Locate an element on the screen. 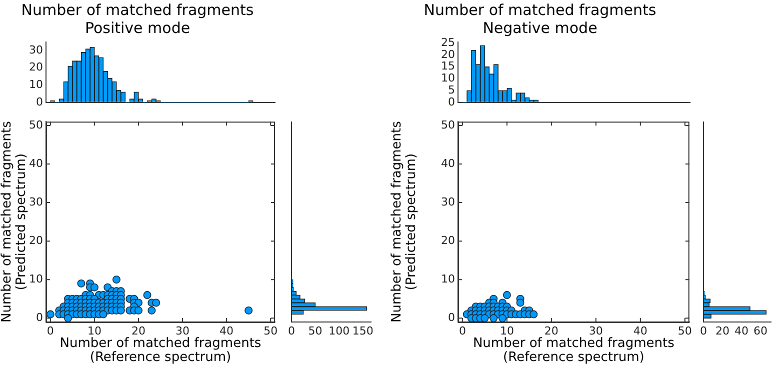  chart-subtitle: Negative mode is located at coordinates (540, 27).